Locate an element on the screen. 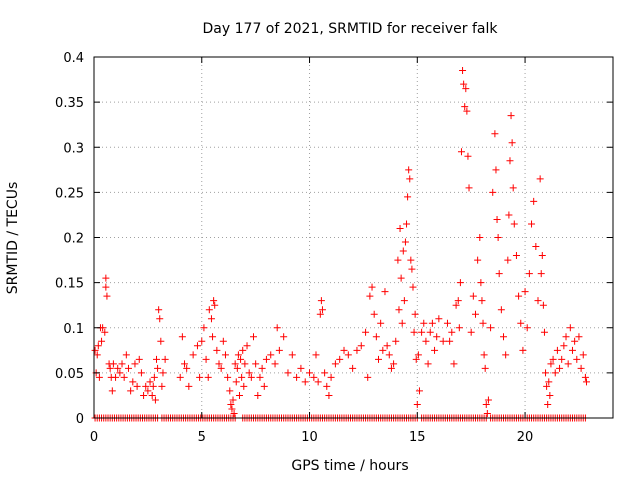 The width and height of the screenshot is (640, 480). y-tick-label: 0.05 is located at coordinates (69, 374).